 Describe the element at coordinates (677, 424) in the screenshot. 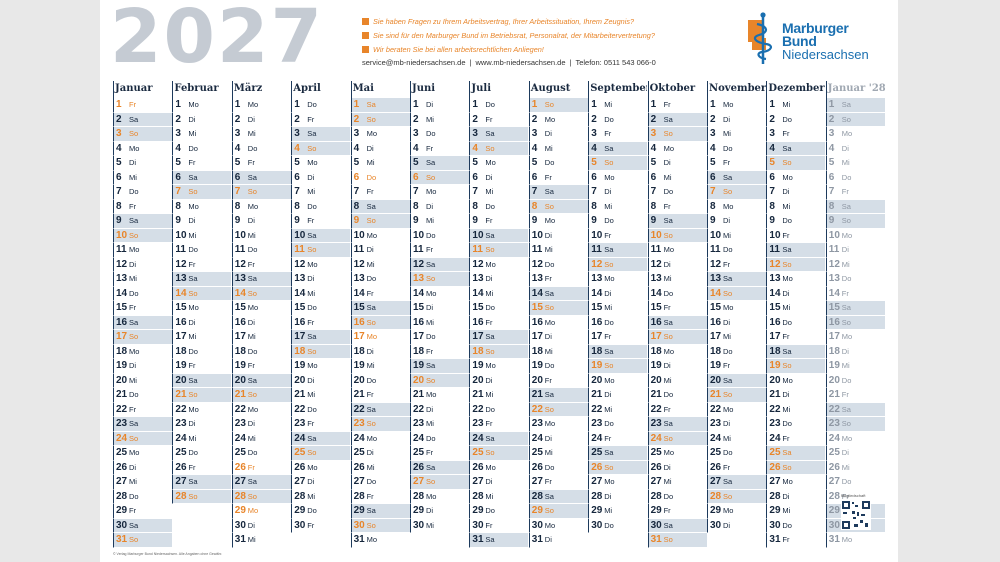

I see `day-cell: 23 Sa` at that location.